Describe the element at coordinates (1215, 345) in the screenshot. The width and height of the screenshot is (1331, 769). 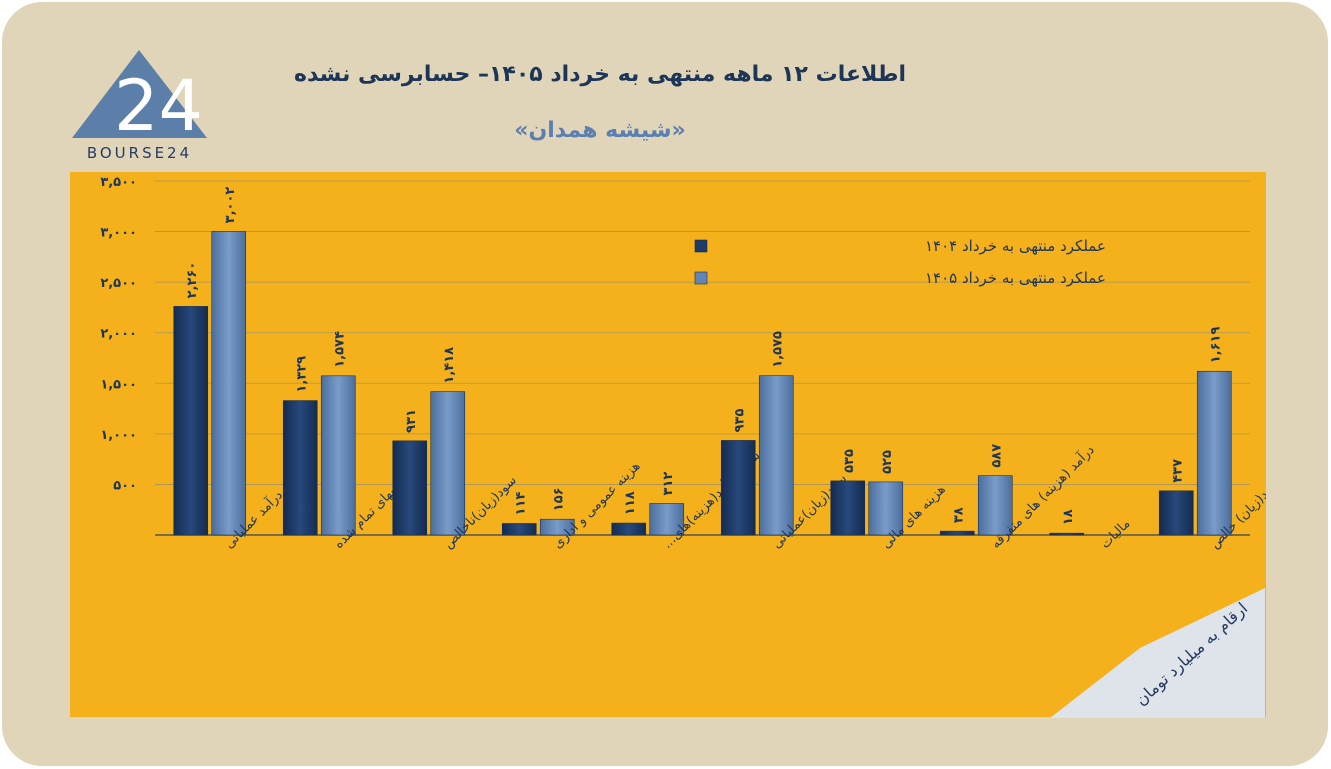
I see `data-label: ۱,۶۱۹` at that location.